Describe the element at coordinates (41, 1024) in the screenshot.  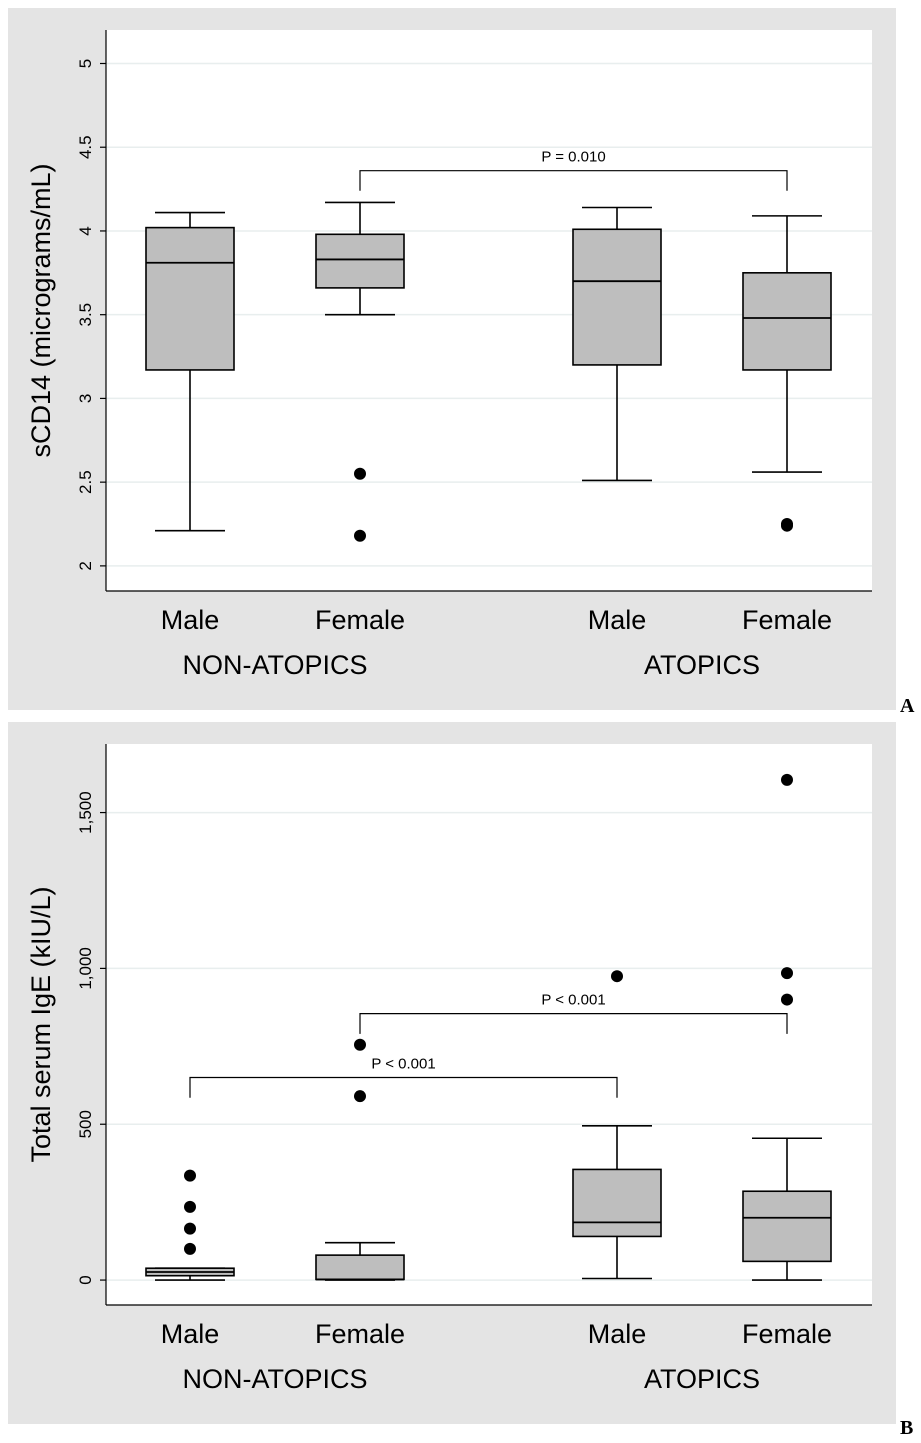
I see `y-axis-title: Total serum IgE (kIU/L)` at that location.